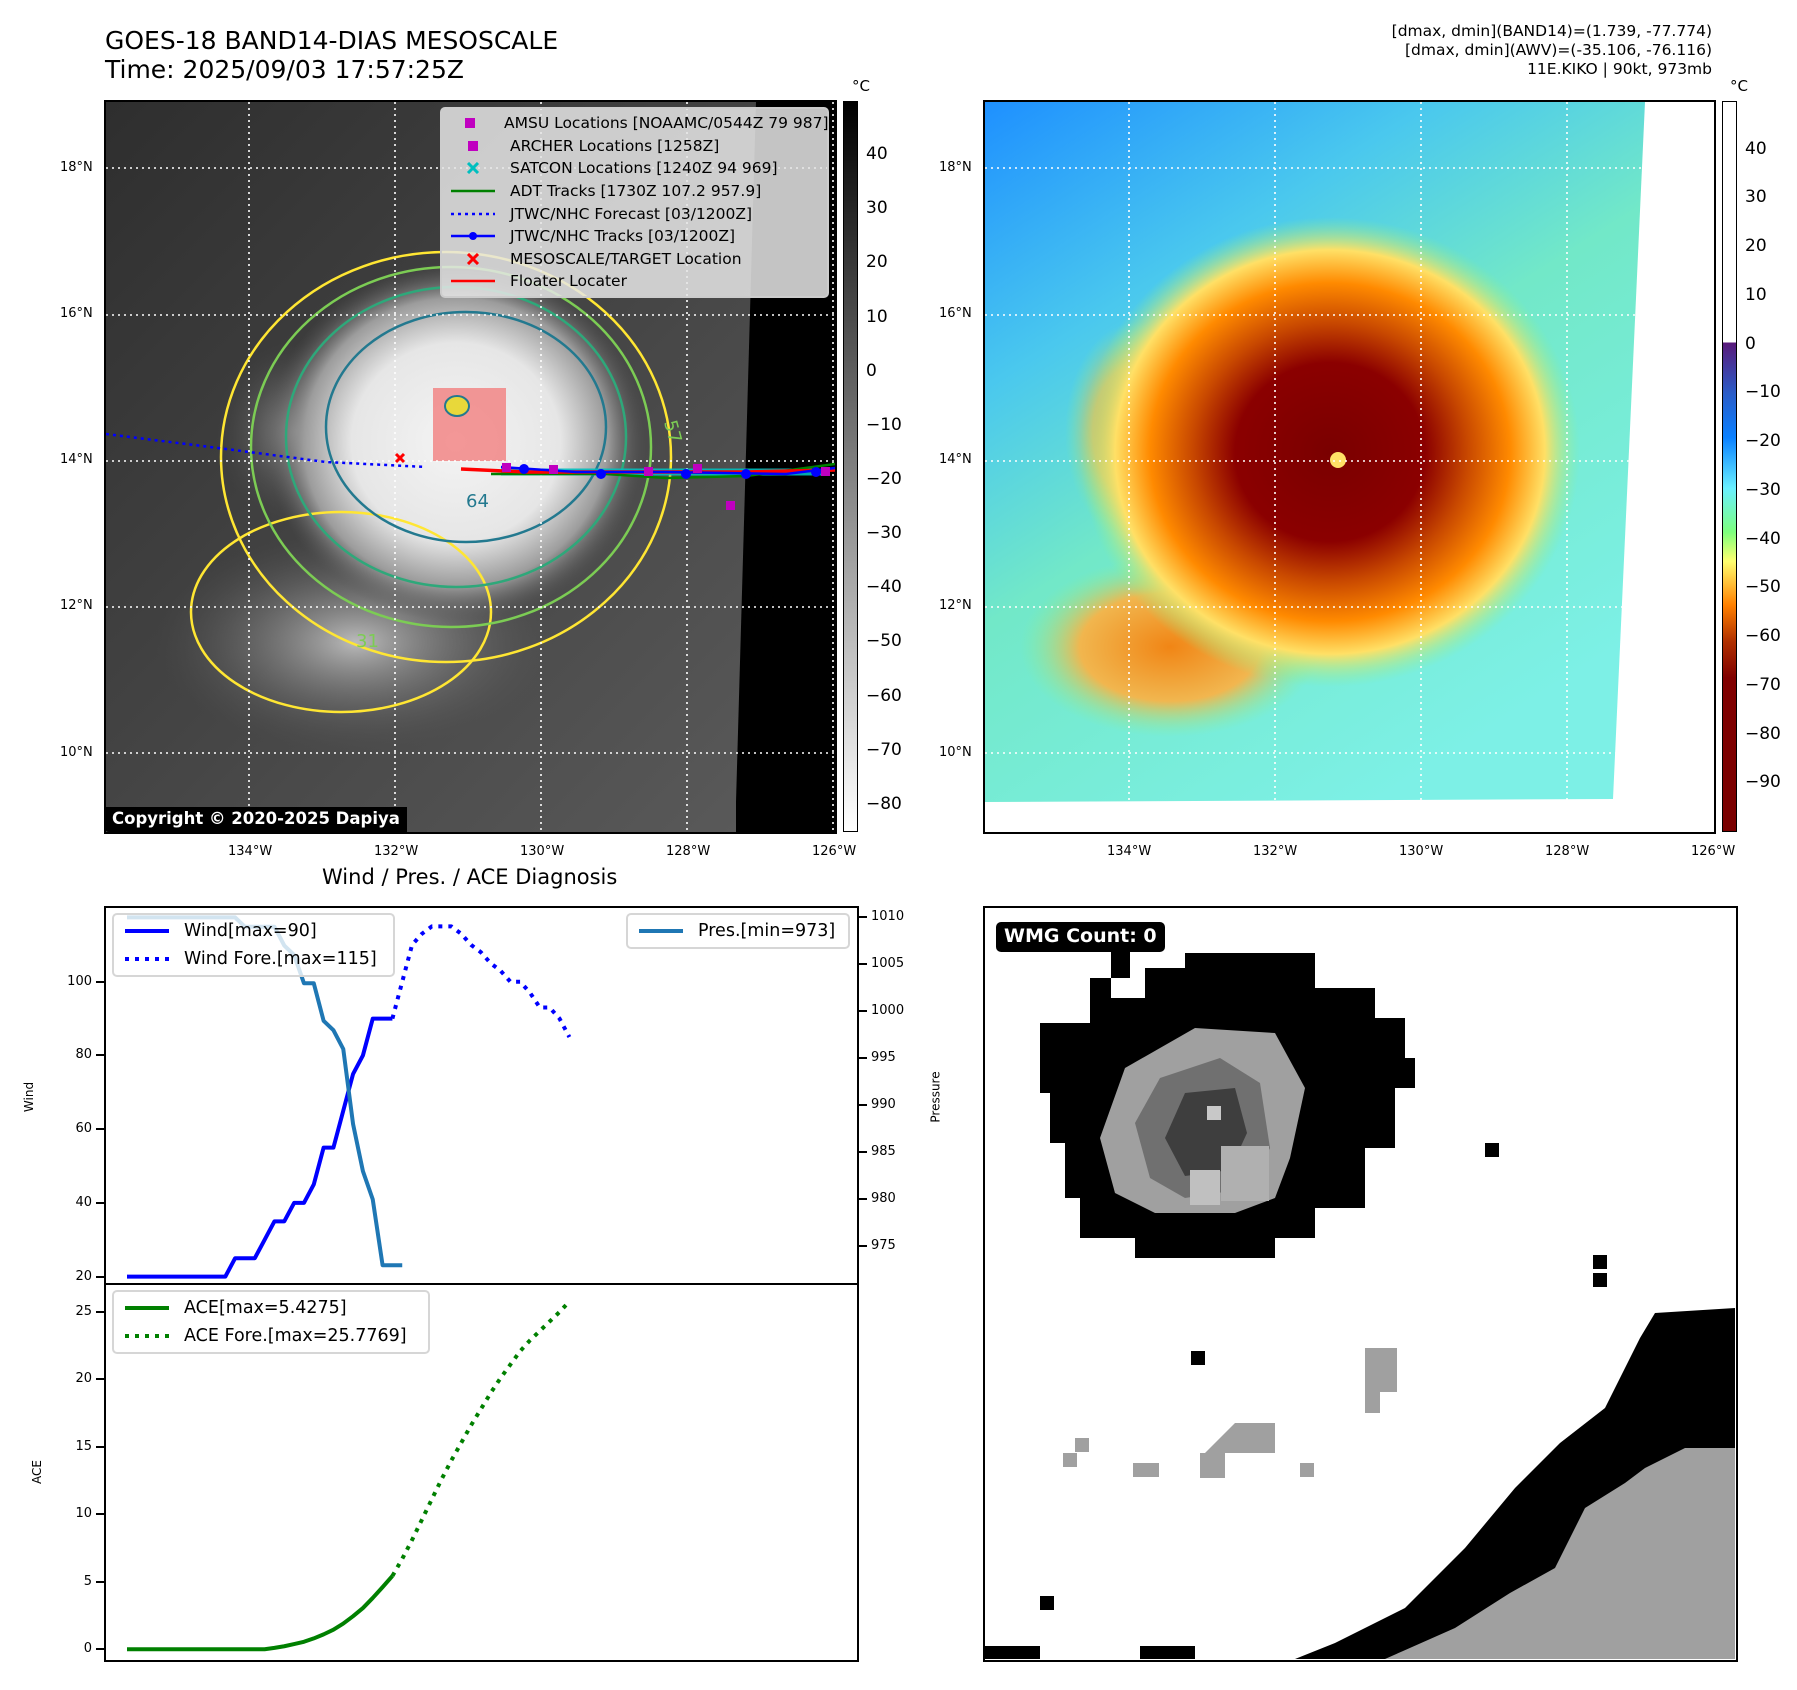  What do you see at coordinates (638, 123) in the screenshot?
I see `map-legend-item: AMSU Locations [NOAAMC/0544Z 79 987]` at bounding box center [638, 123].